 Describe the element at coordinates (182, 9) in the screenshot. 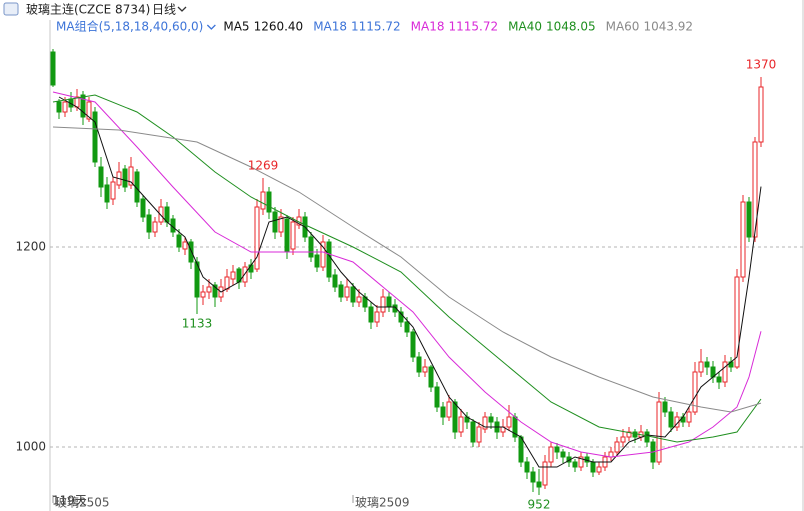

I see `period-chevron` at that location.